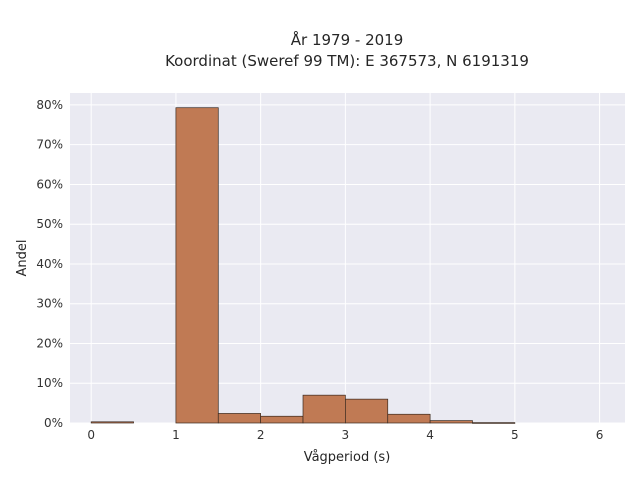 The height and width of the screenshot is (480, 640). I want to click on x-tick-label: 5, so click(515, 435).